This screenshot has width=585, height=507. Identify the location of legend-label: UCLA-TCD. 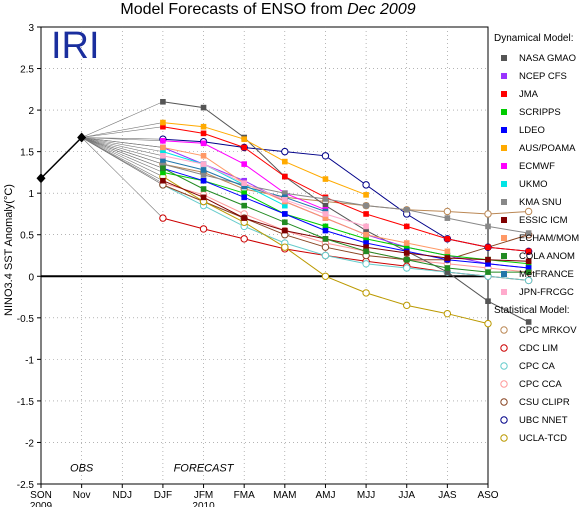
(543, 438).